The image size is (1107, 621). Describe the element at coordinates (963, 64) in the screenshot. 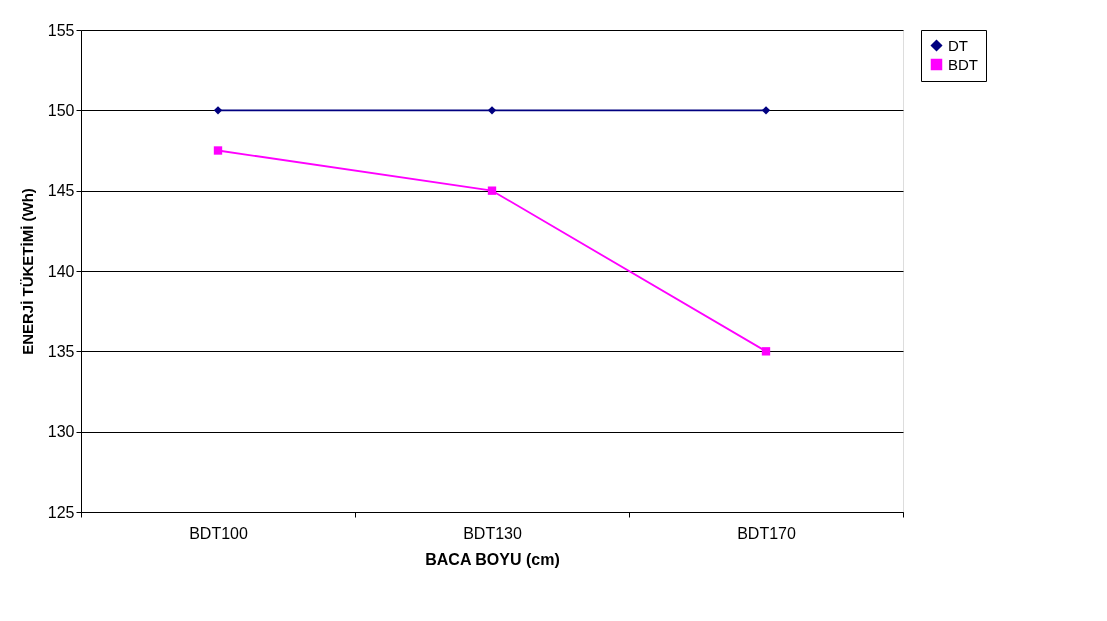

I see `legend-label: BDT` at that location.